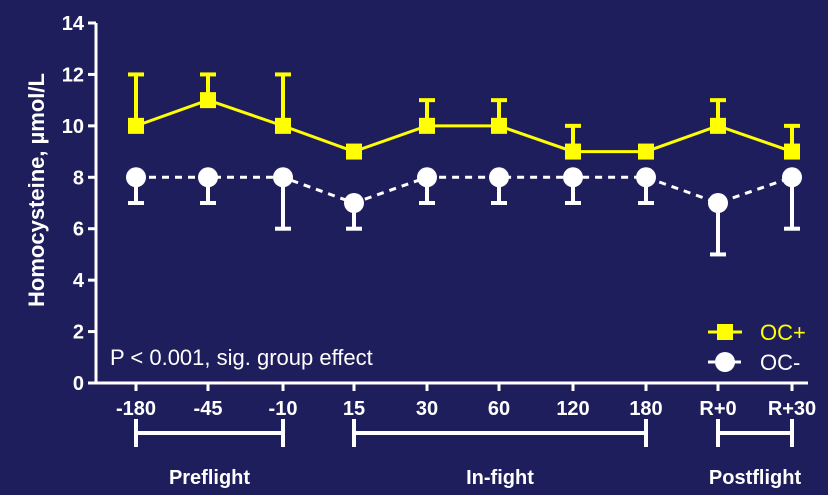  I want to click on group-brackets: Preflight In-fight Postflight, so click(468, 454).